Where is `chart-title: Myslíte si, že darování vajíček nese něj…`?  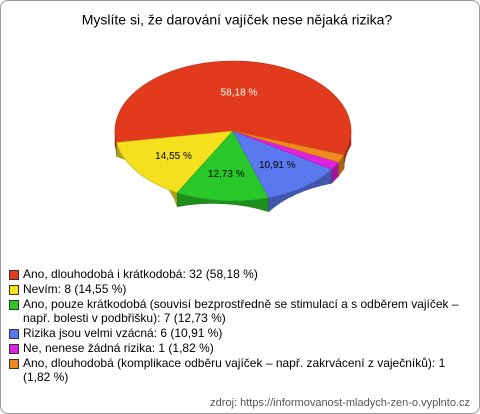
chart-title: Myslíte si, že darování vajíček nese něj… is located at coordinates (237, 20).